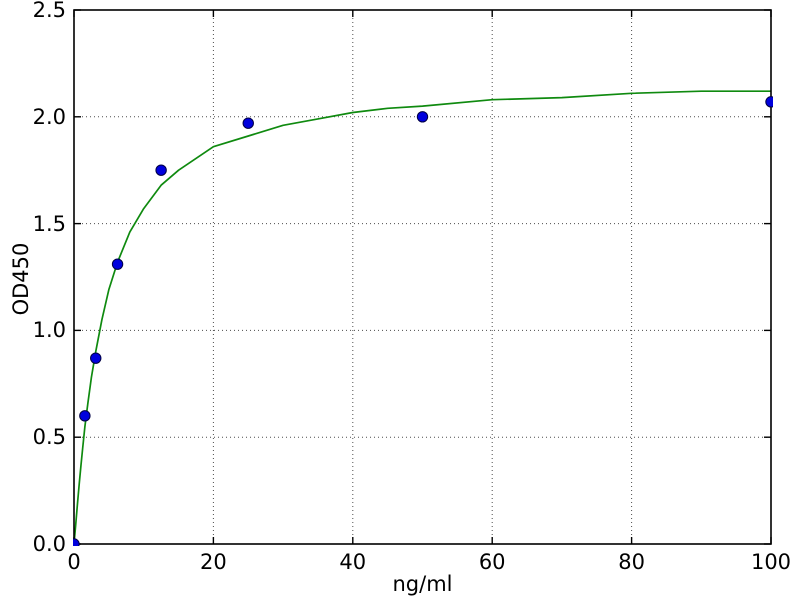 This screenshot has height=600, width=800. What do you see at coordinates (422, 584) in the screenshot?
I see `x-axis-title: ng/ml` at bounding box center [422, 584].